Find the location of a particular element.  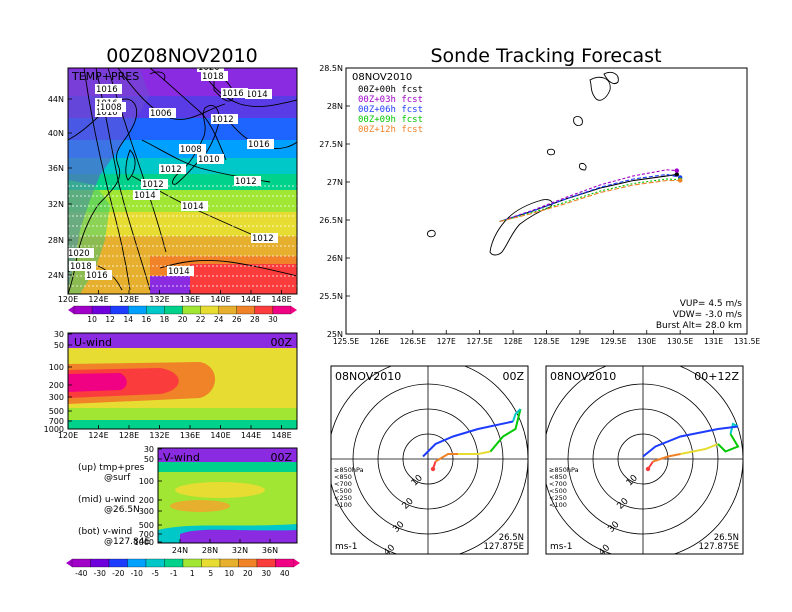

tp-lon-label: 132E is located at coordinates (159, 299).